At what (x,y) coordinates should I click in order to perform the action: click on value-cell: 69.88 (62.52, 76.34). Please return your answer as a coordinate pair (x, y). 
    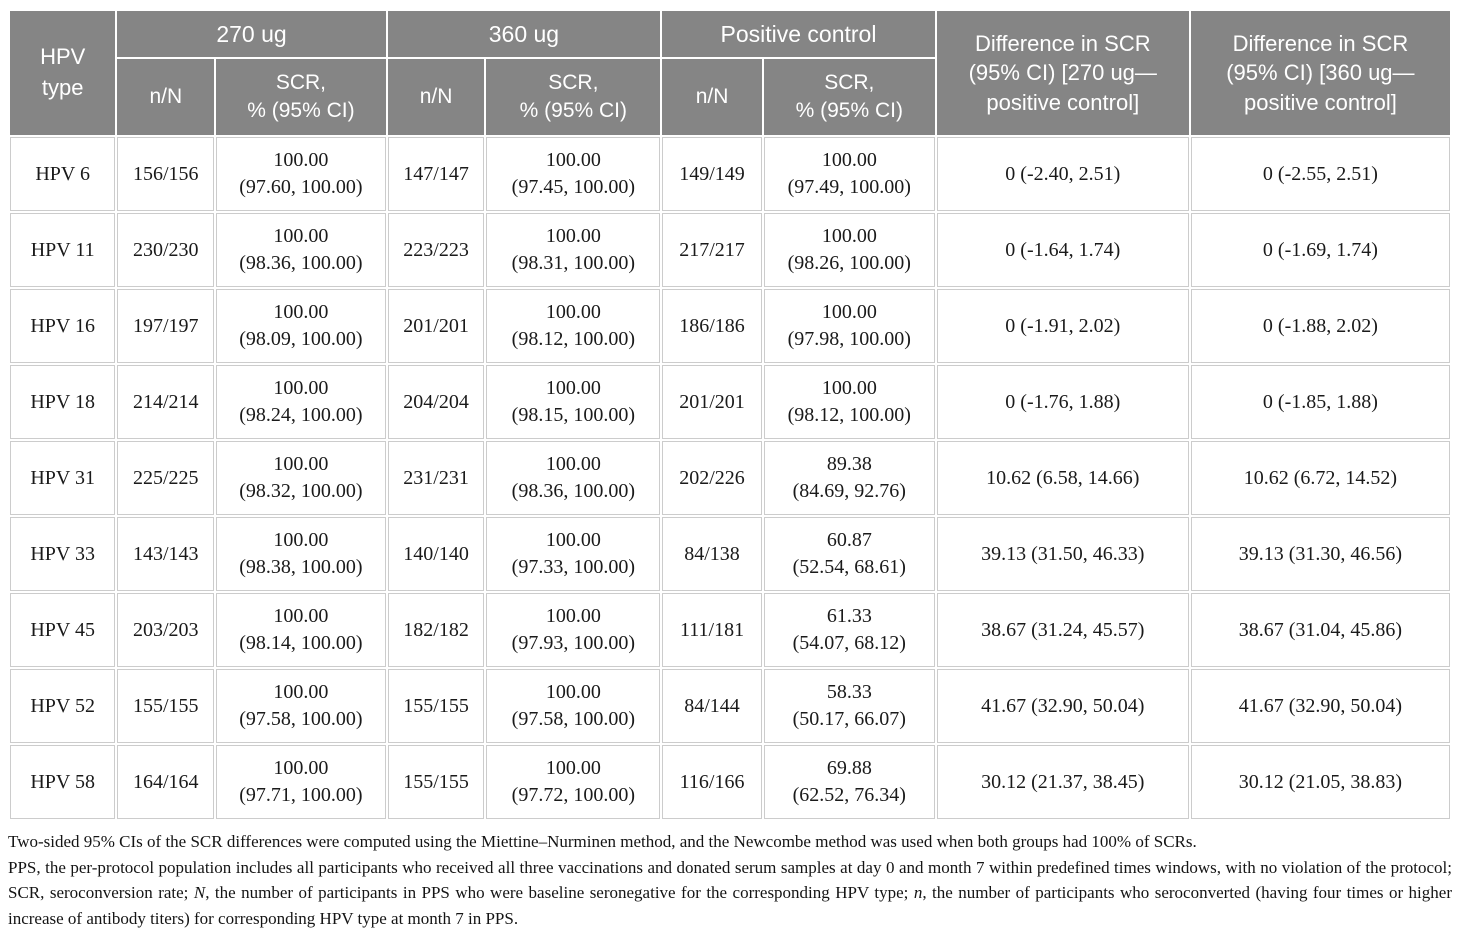
    Looking at the image, I should click on (849, 782).